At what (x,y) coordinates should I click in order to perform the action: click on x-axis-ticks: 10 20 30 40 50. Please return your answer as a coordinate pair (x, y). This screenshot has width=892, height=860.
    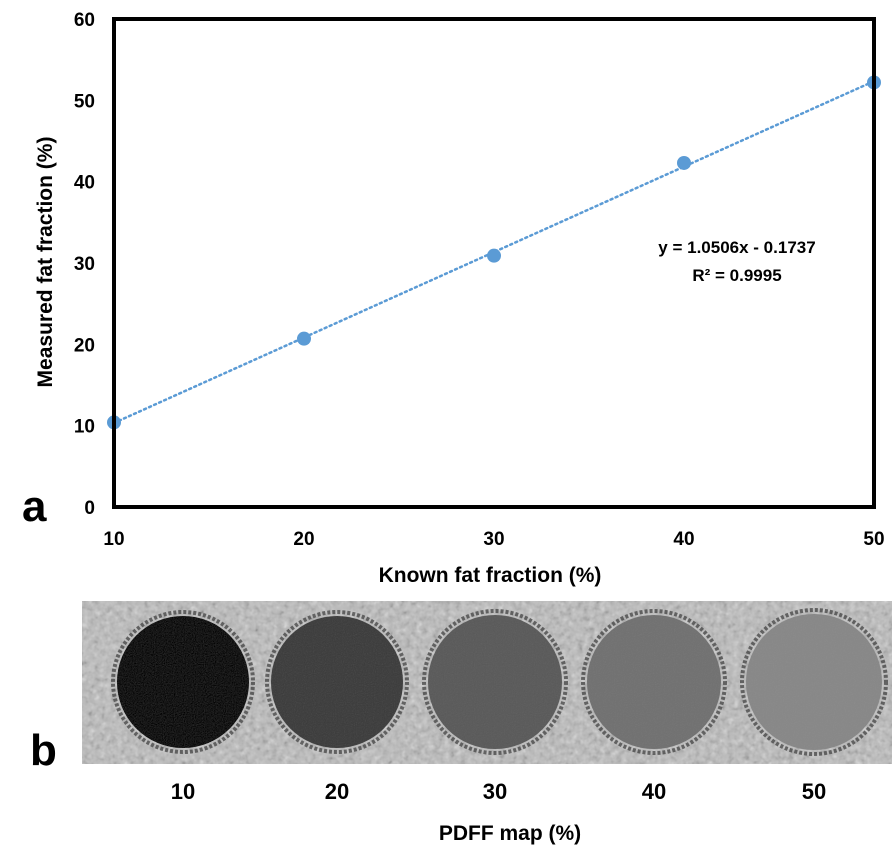
    Looking at the image, I should click on (493, 539).